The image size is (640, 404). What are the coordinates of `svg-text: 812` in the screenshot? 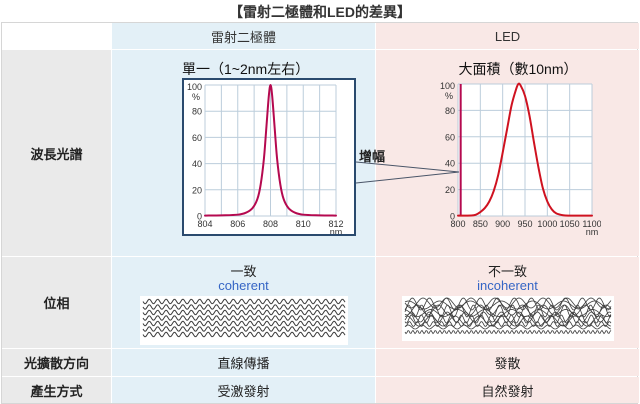 It's located at (335, 224).